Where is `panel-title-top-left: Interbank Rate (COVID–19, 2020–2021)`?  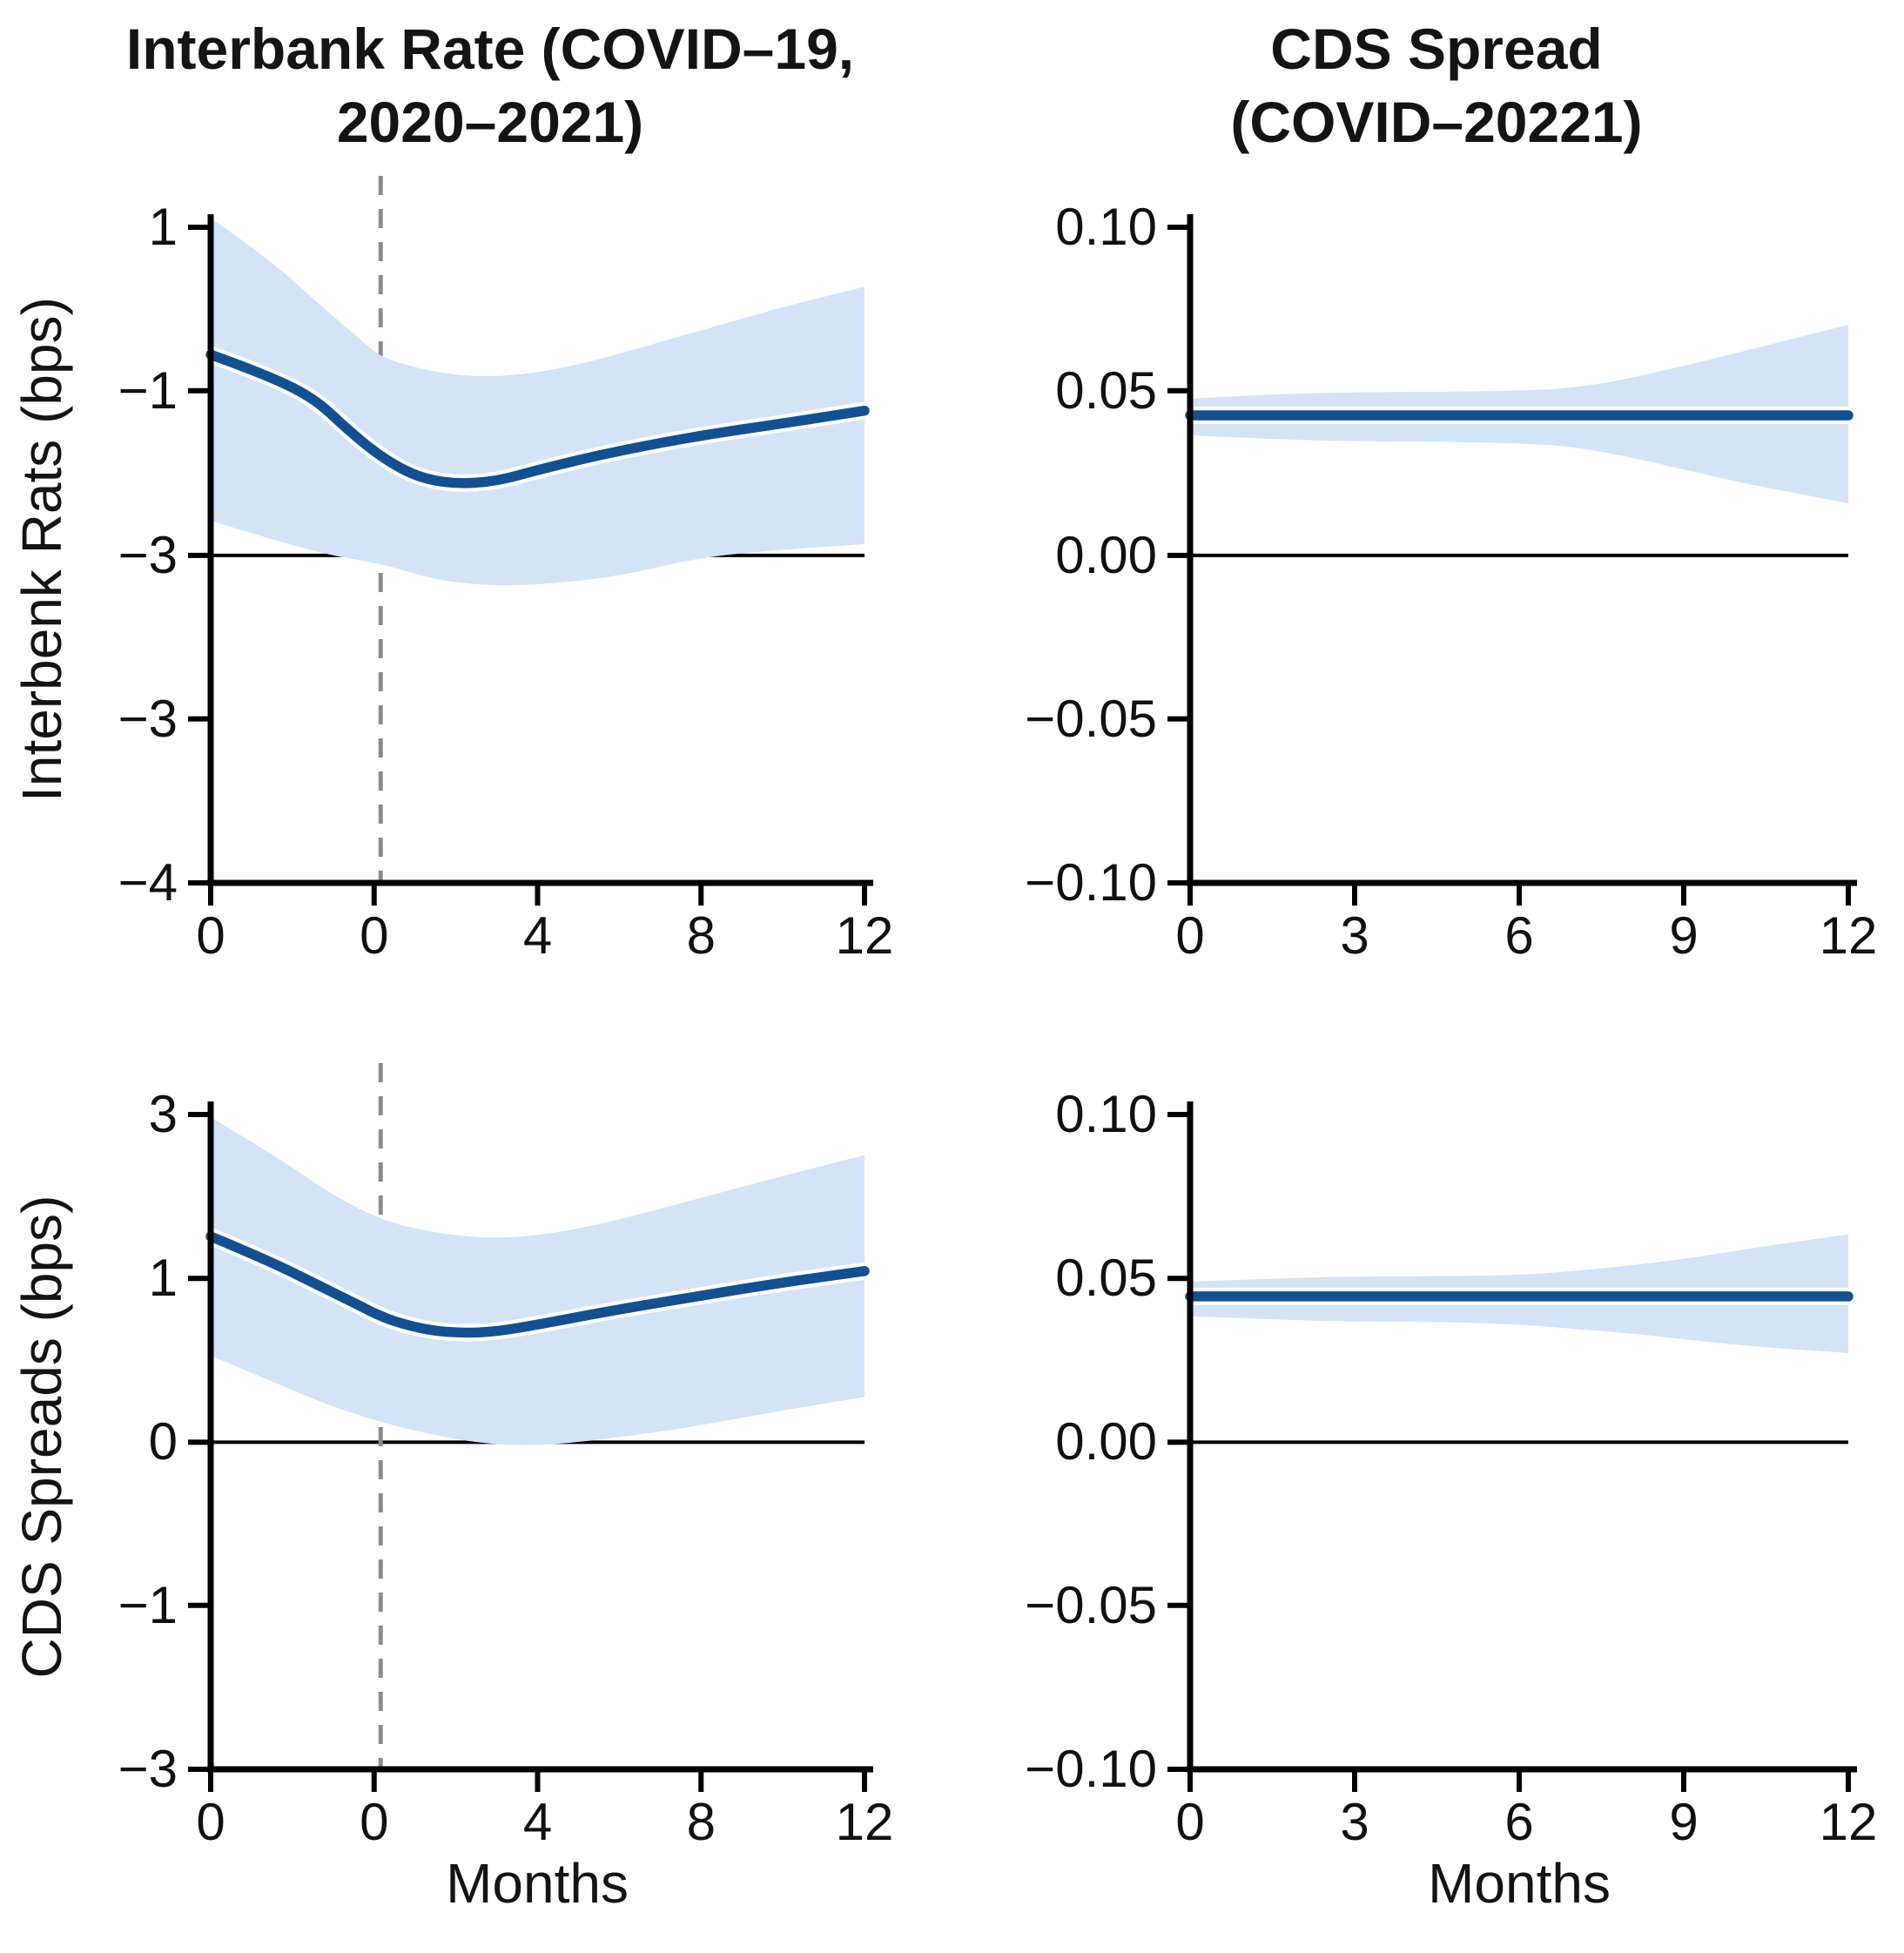 panel-title-top-left: Interbank Rate (COVID–19, 2020–2021) is located at coordinates (490, 85).